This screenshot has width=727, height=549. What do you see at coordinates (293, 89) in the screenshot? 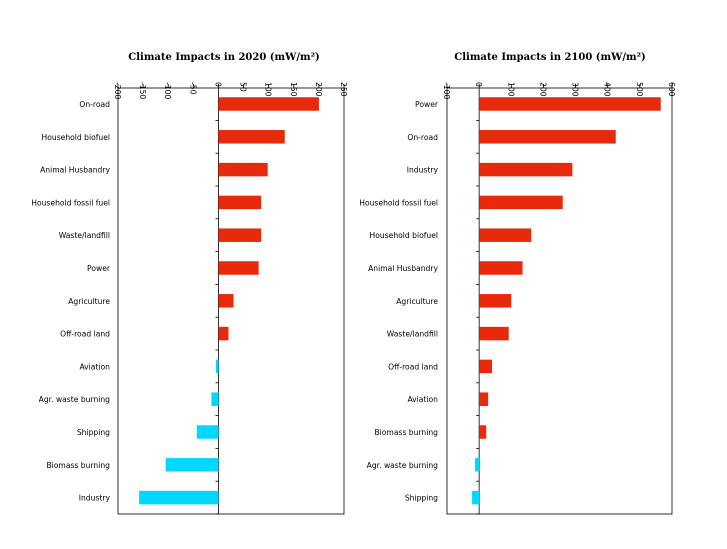
I see `x-tick-label: 150` at bounding box center [293, 89].